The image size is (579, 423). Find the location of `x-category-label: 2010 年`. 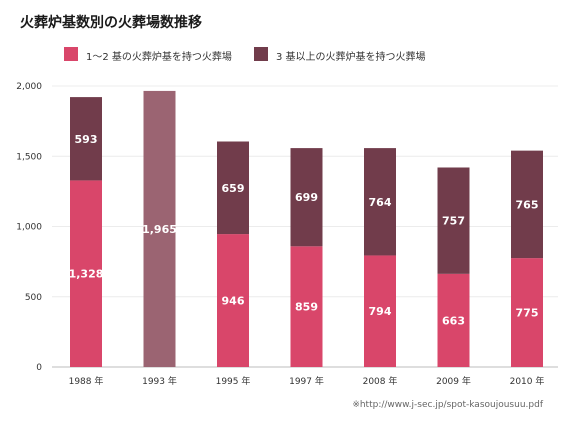

x-category-label: 2010 年 is located at coordinates (527, 381).